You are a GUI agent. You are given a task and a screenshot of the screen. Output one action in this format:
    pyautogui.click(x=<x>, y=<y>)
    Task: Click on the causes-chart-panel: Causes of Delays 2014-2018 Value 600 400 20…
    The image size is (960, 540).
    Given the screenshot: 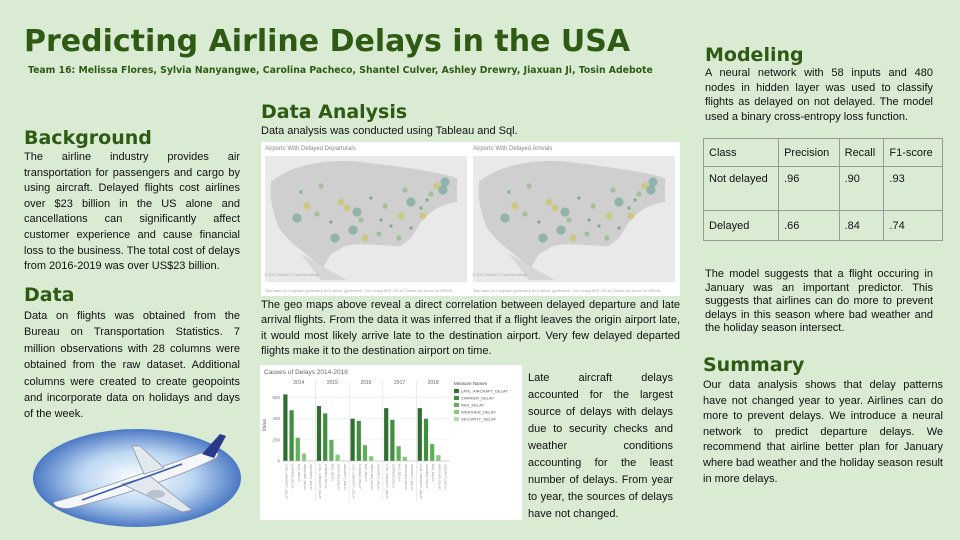 What is the action you would take?
    pyautogui.click(x=391, y=442)
    